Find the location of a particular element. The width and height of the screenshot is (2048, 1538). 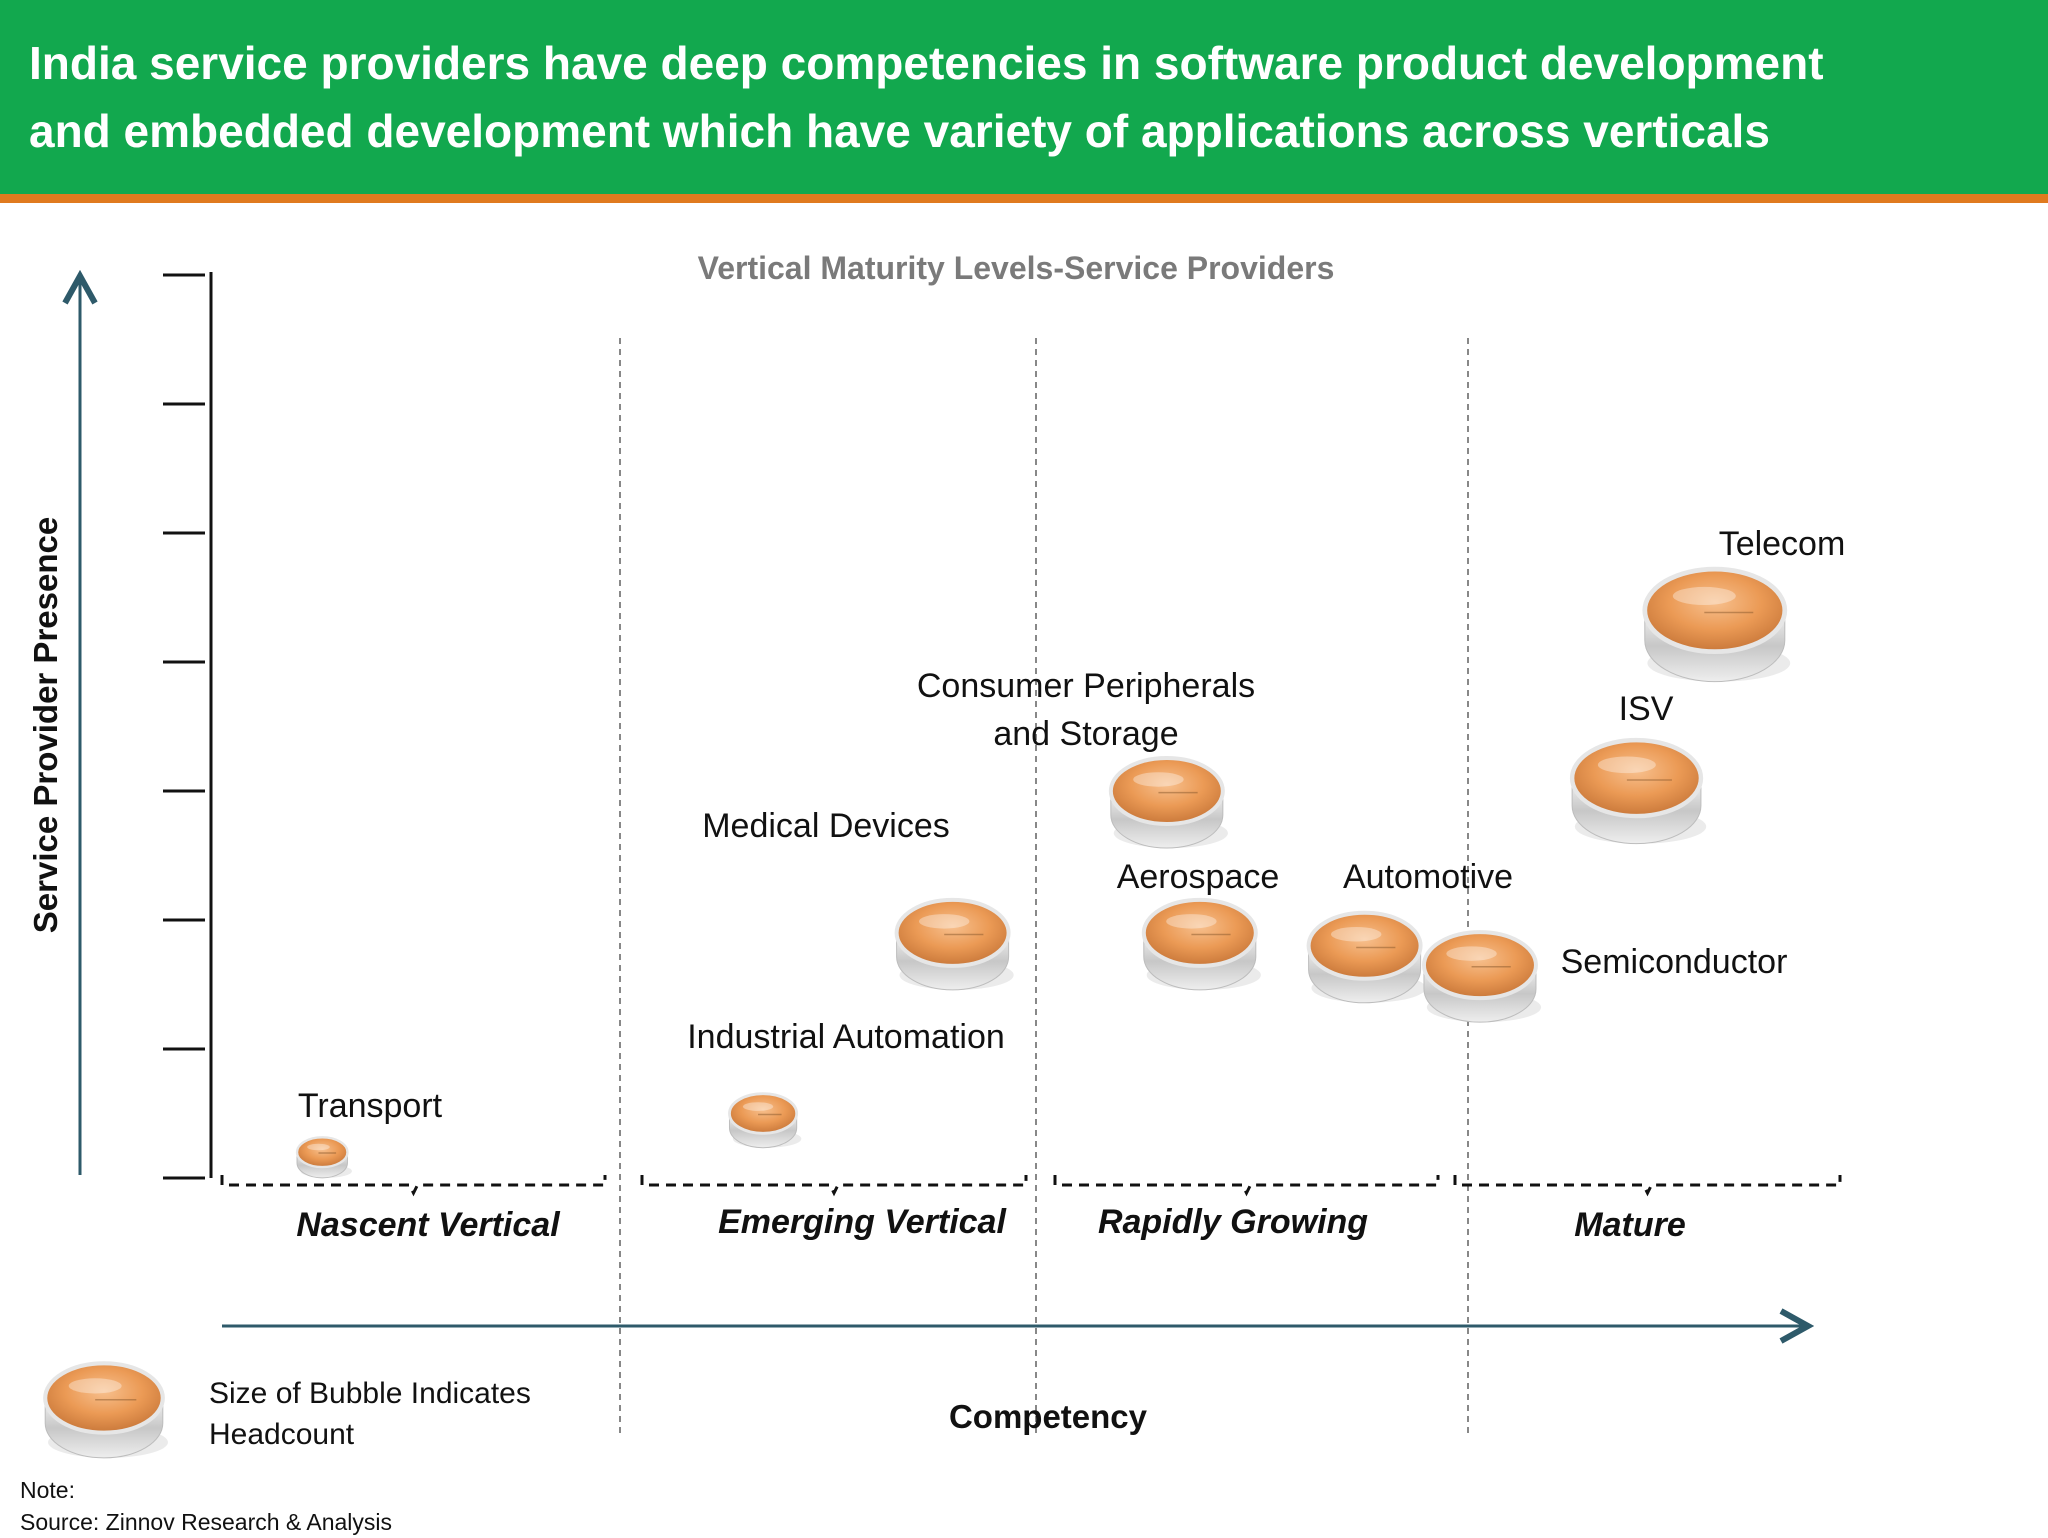

note-label: Note: is located at coordinates (47, 1490).